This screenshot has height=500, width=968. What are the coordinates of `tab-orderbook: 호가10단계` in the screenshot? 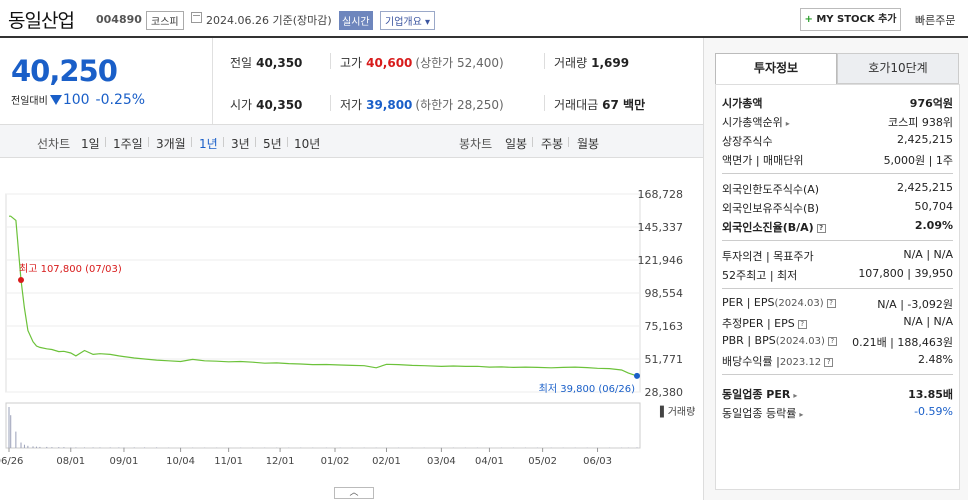 It's located at (898, 68).